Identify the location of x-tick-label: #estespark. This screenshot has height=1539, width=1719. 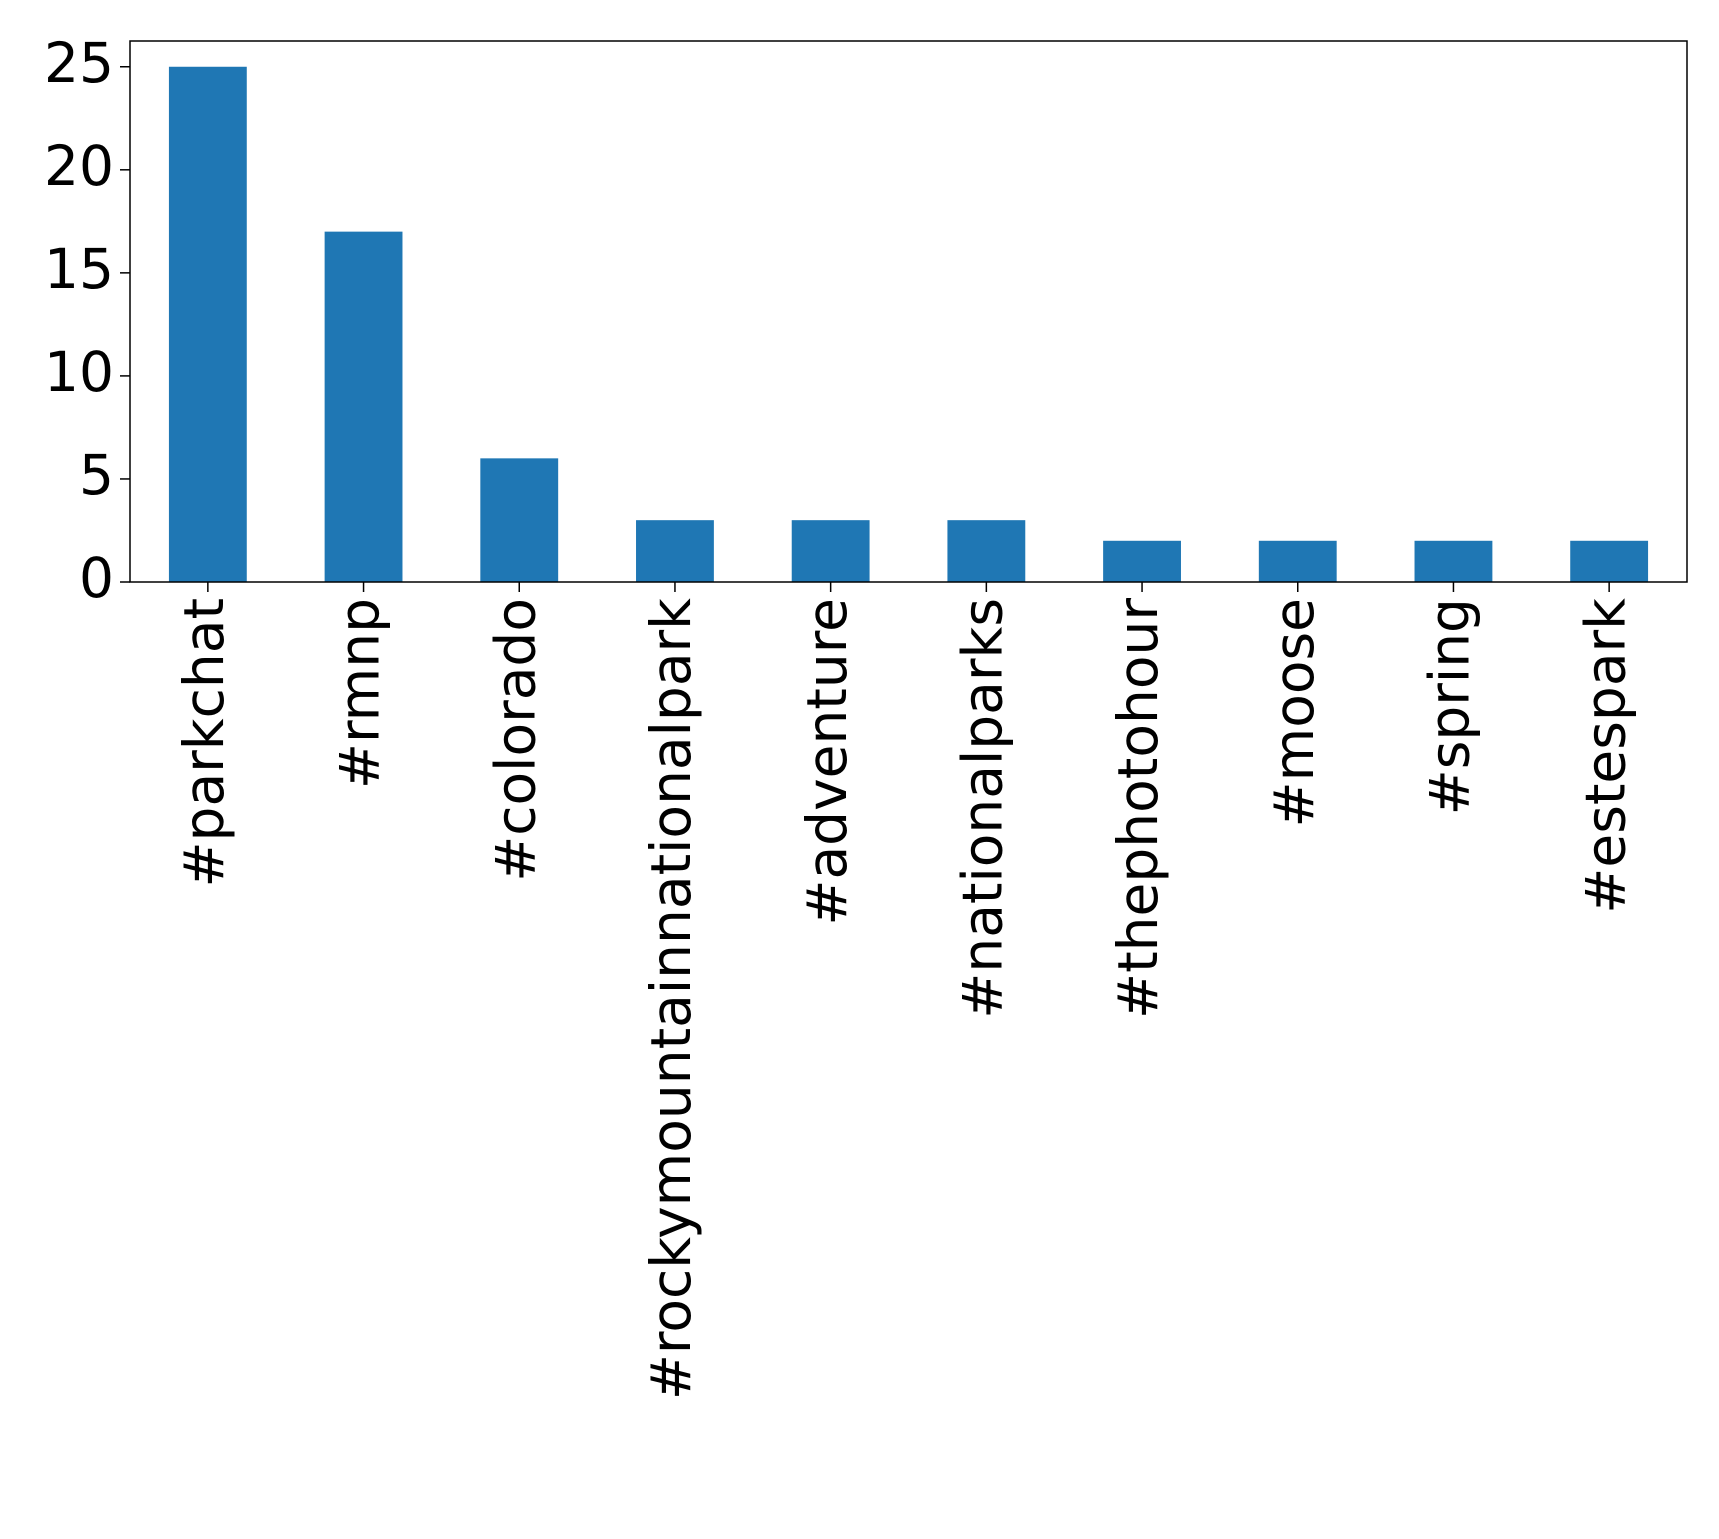
(1605, 756).